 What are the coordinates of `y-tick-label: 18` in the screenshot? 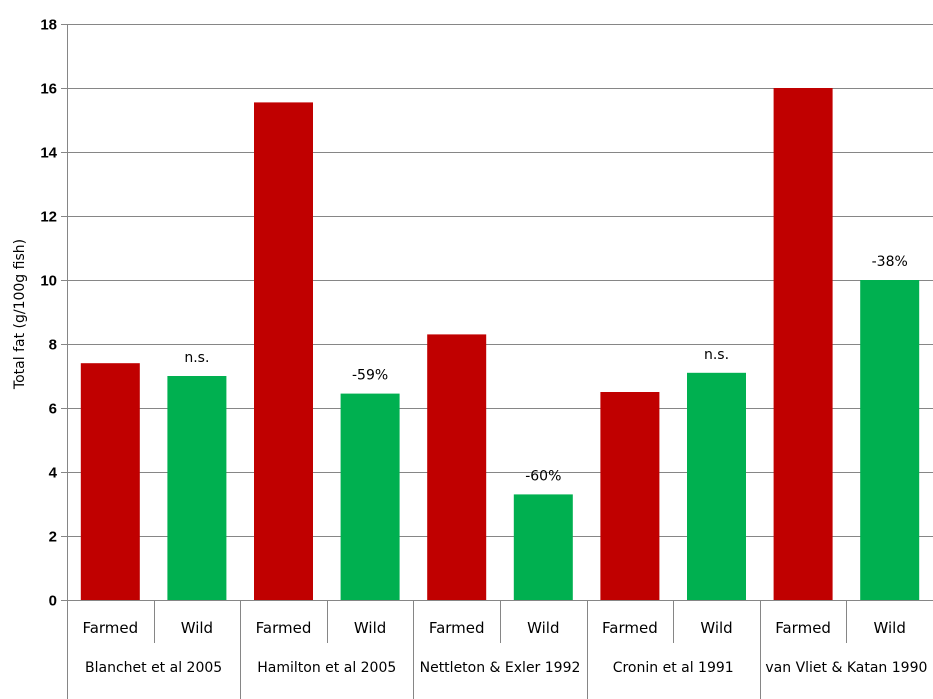 It's located at (48, 25).